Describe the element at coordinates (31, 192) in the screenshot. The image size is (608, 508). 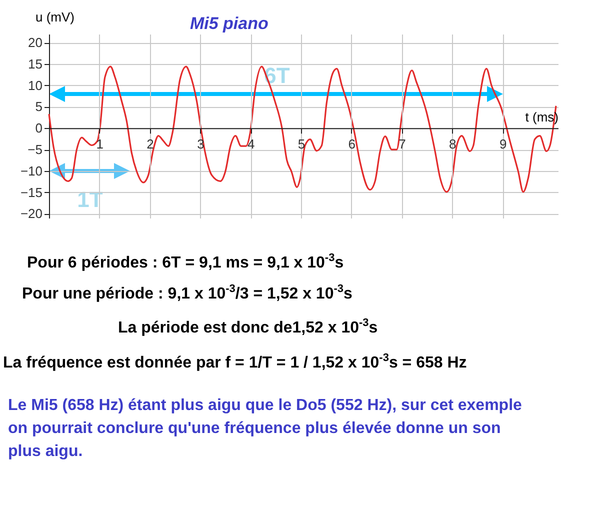
I see `y-tick-label: −15` at that location.